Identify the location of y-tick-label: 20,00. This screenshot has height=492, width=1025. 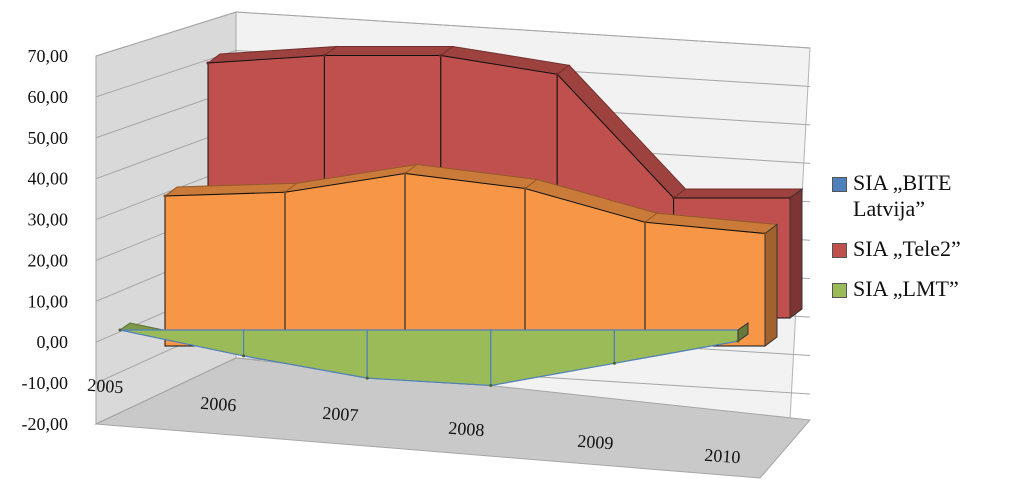
(48, 260).